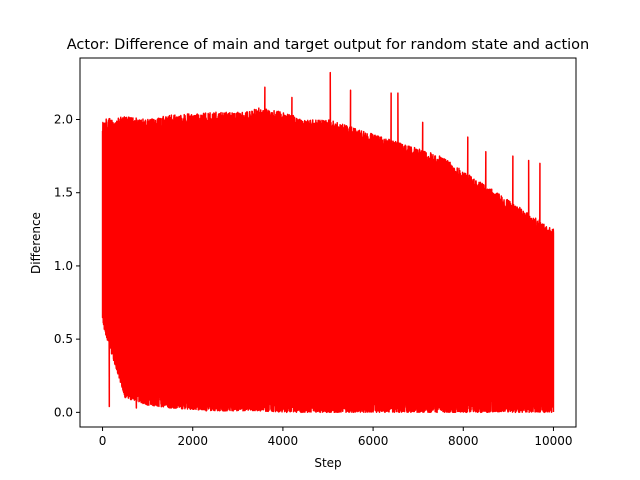 This screenshot has width=640, height=480. What do you see at coordinates (63, 193) in the screenshot?
I see `y-tick-label: 1.5` at bounding box center [63, 193].